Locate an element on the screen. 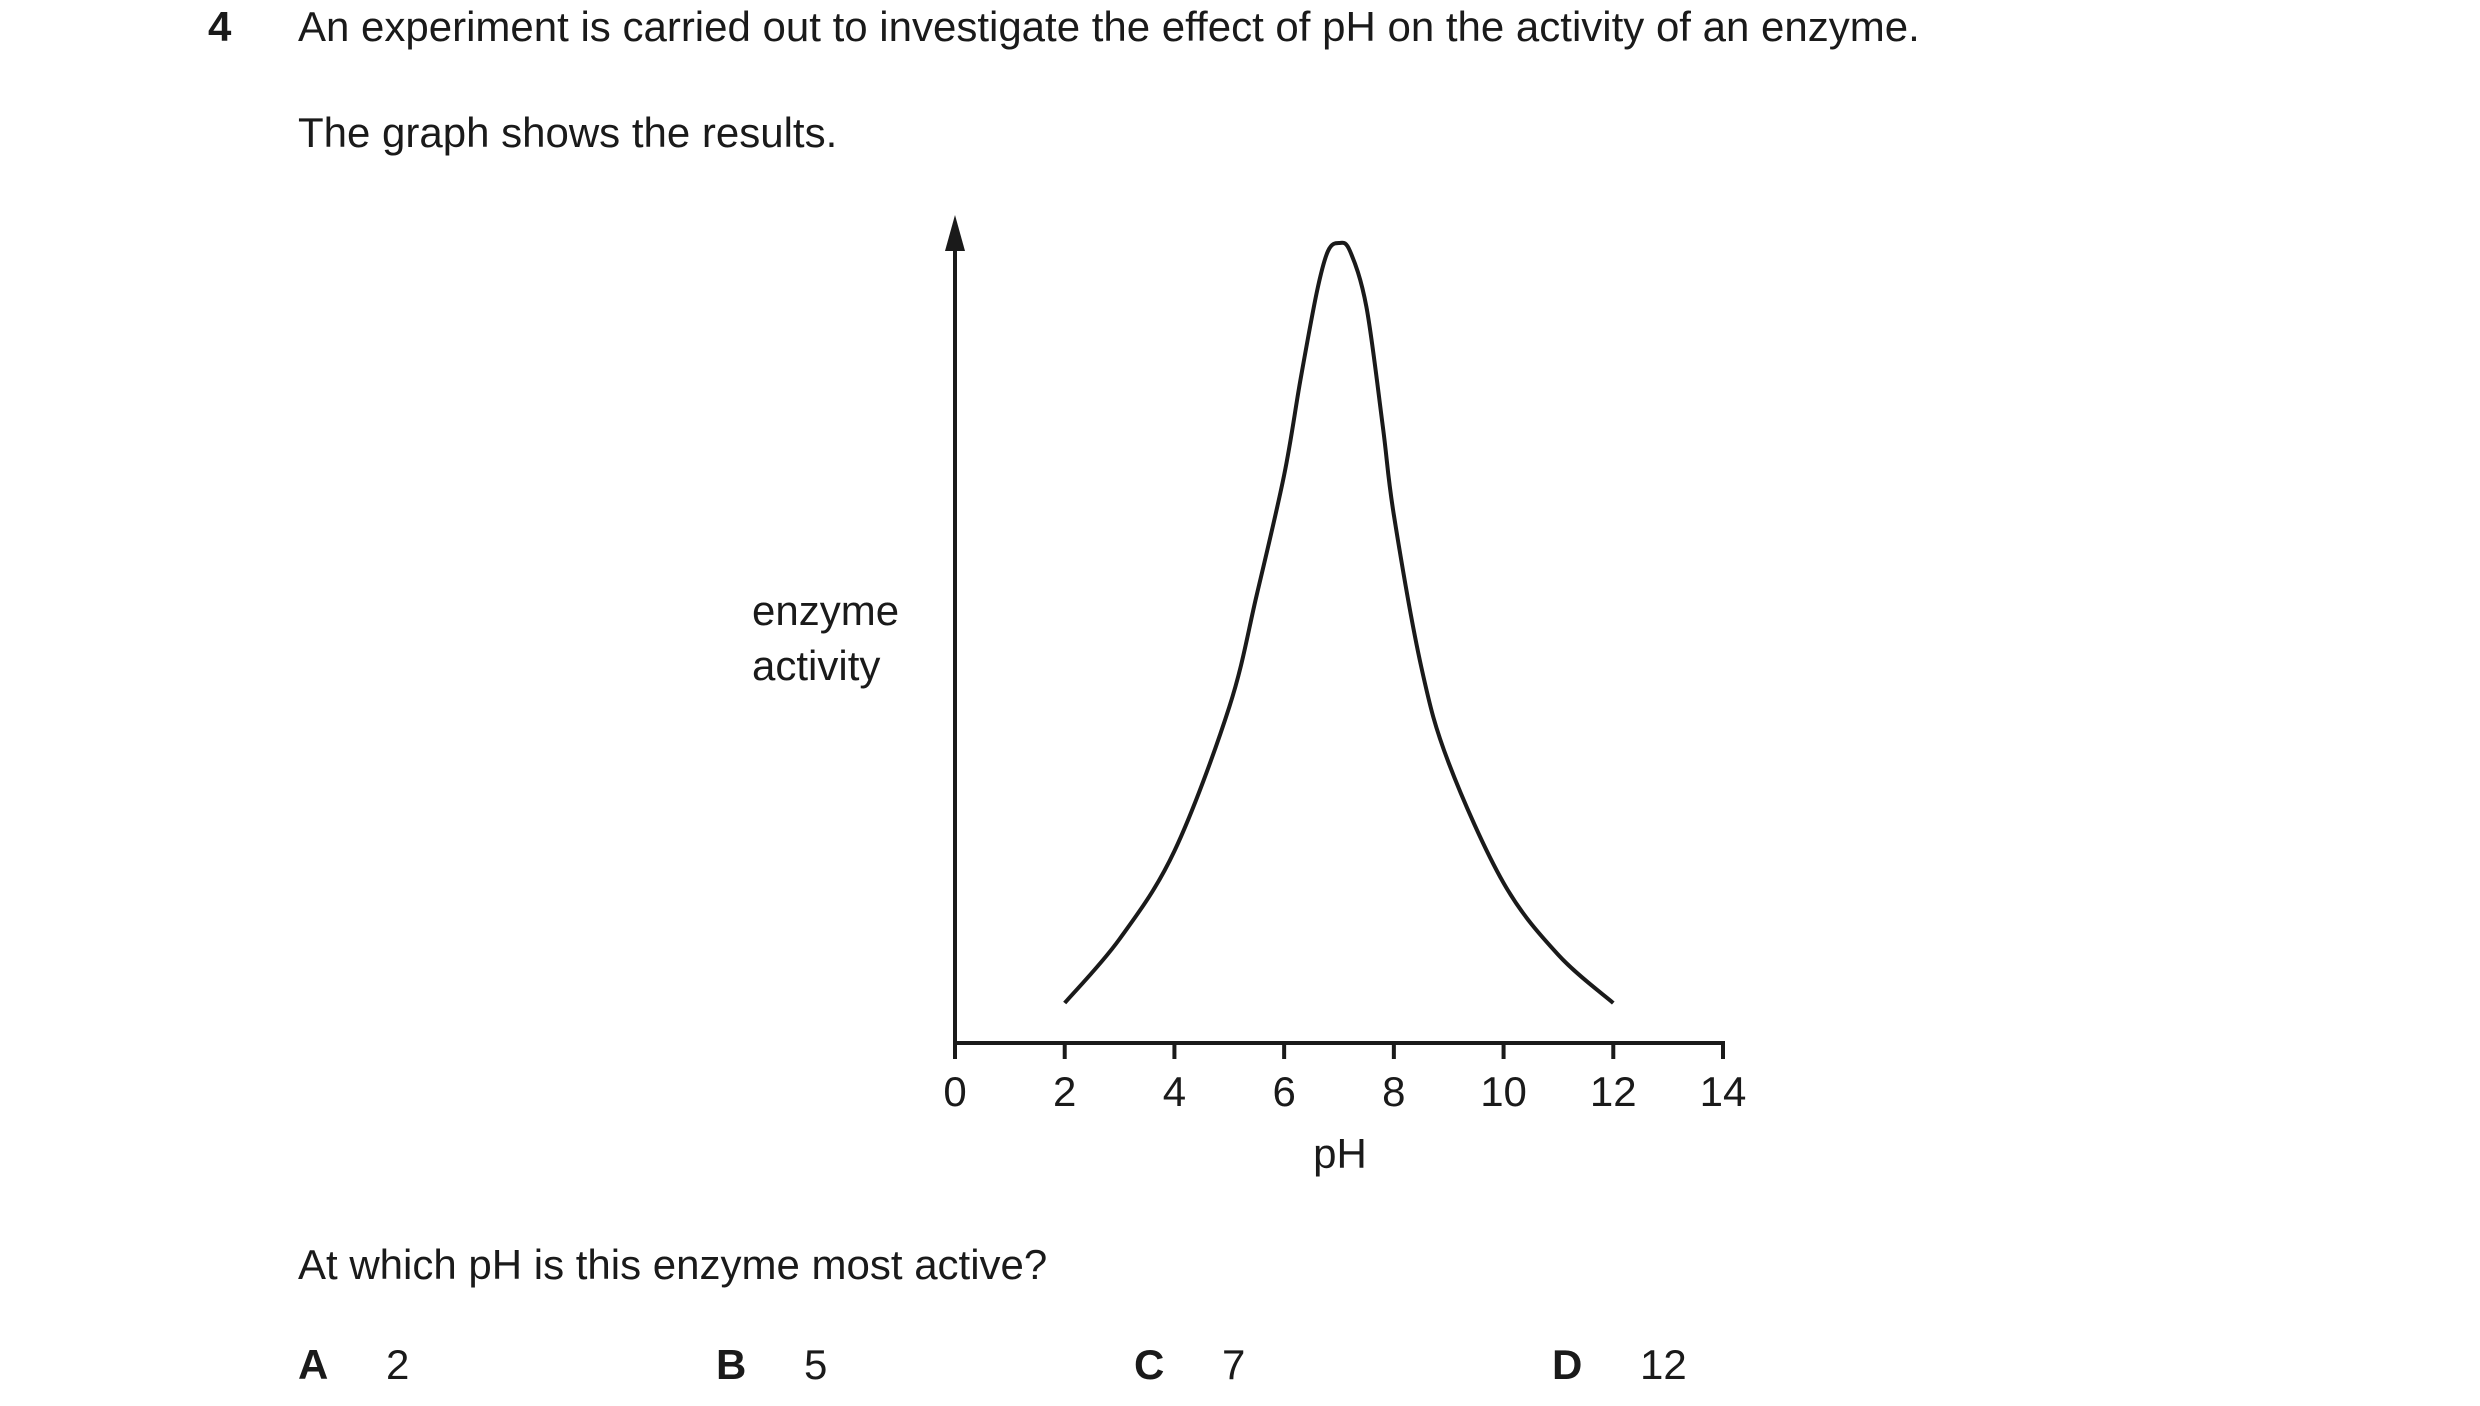 The height and width of the screenshot is (1406, 2480). option-value: 12 is located at coordinates (1663, 1364).